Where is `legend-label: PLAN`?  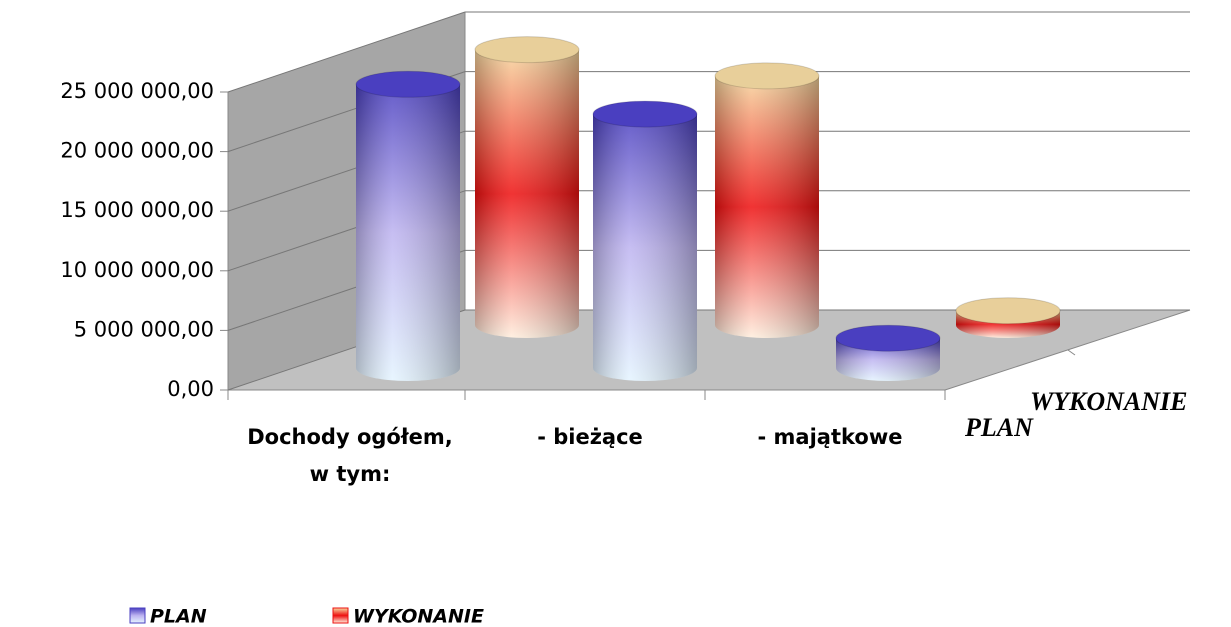 legend-label: PLAN is located at coordinates (178, 616).